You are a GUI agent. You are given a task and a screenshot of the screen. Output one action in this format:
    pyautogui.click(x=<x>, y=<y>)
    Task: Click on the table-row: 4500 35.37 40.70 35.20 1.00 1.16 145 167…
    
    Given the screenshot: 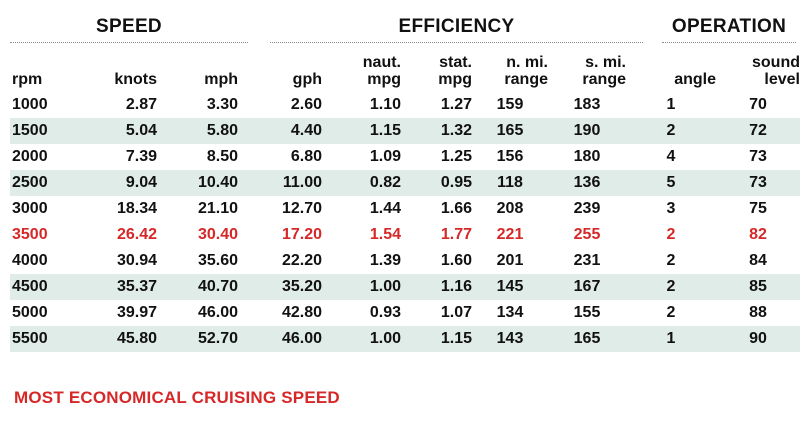 What is the action you would take?
    pyautogui.click(x=405, y=287)
    